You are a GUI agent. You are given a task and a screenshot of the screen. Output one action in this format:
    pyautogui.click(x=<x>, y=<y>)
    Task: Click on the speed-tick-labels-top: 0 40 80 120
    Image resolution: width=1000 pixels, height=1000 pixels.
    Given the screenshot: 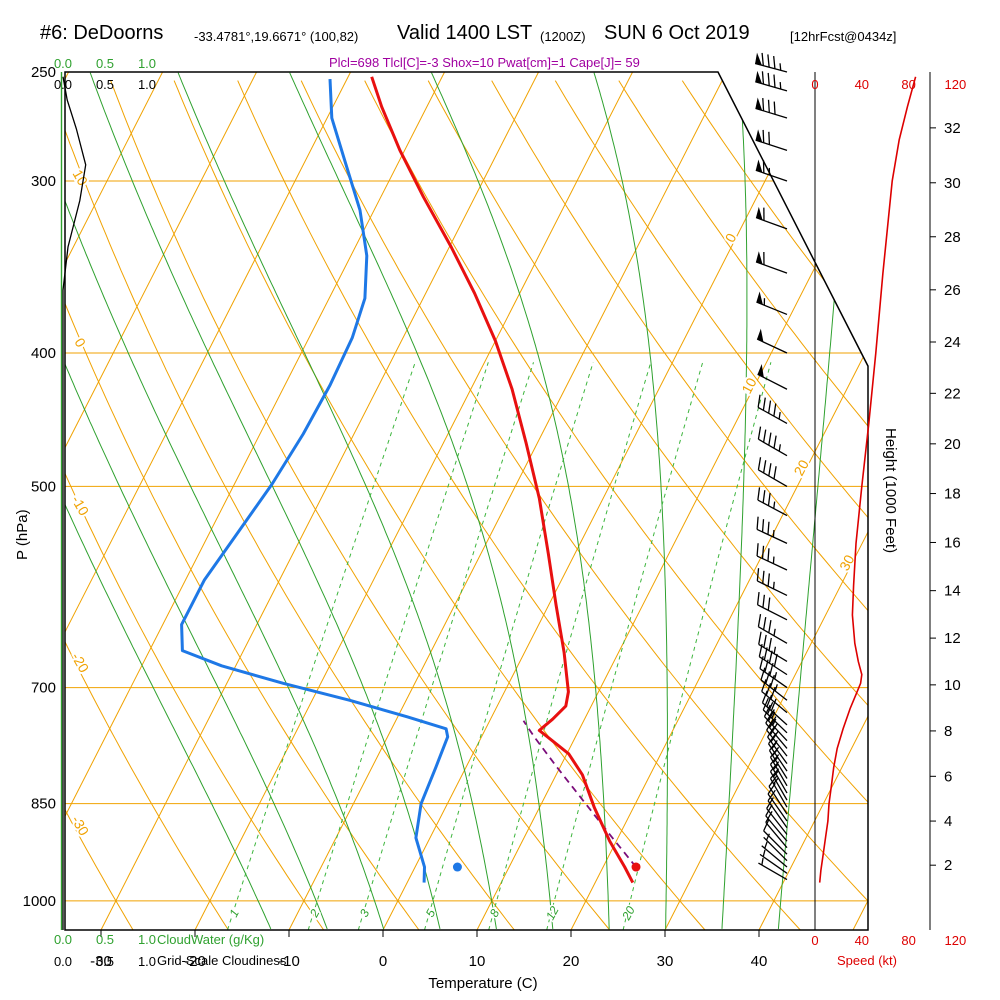 What is the action you would take?
    pyautogui.click(x=888, y=84)
    